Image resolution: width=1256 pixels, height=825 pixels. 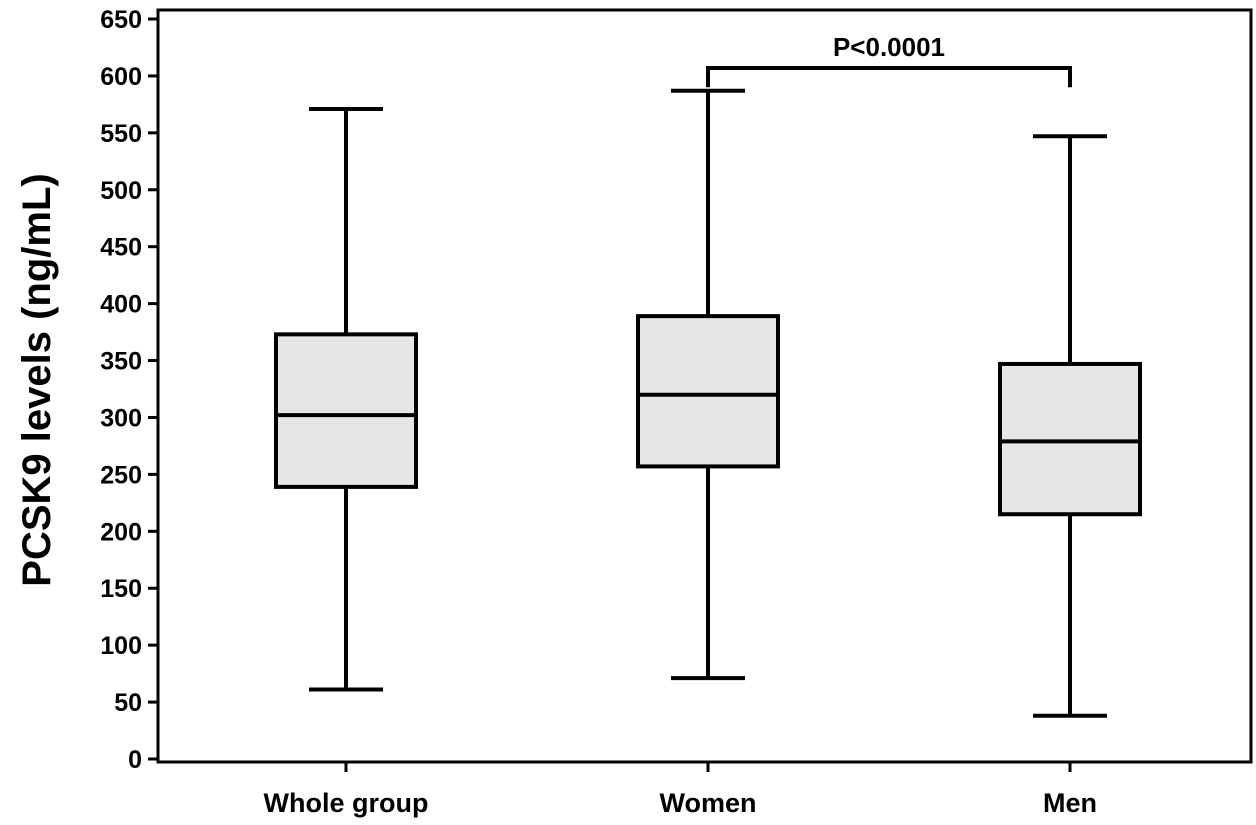 I want to click on y-tick-label: 100, so click(x=121, y=646).